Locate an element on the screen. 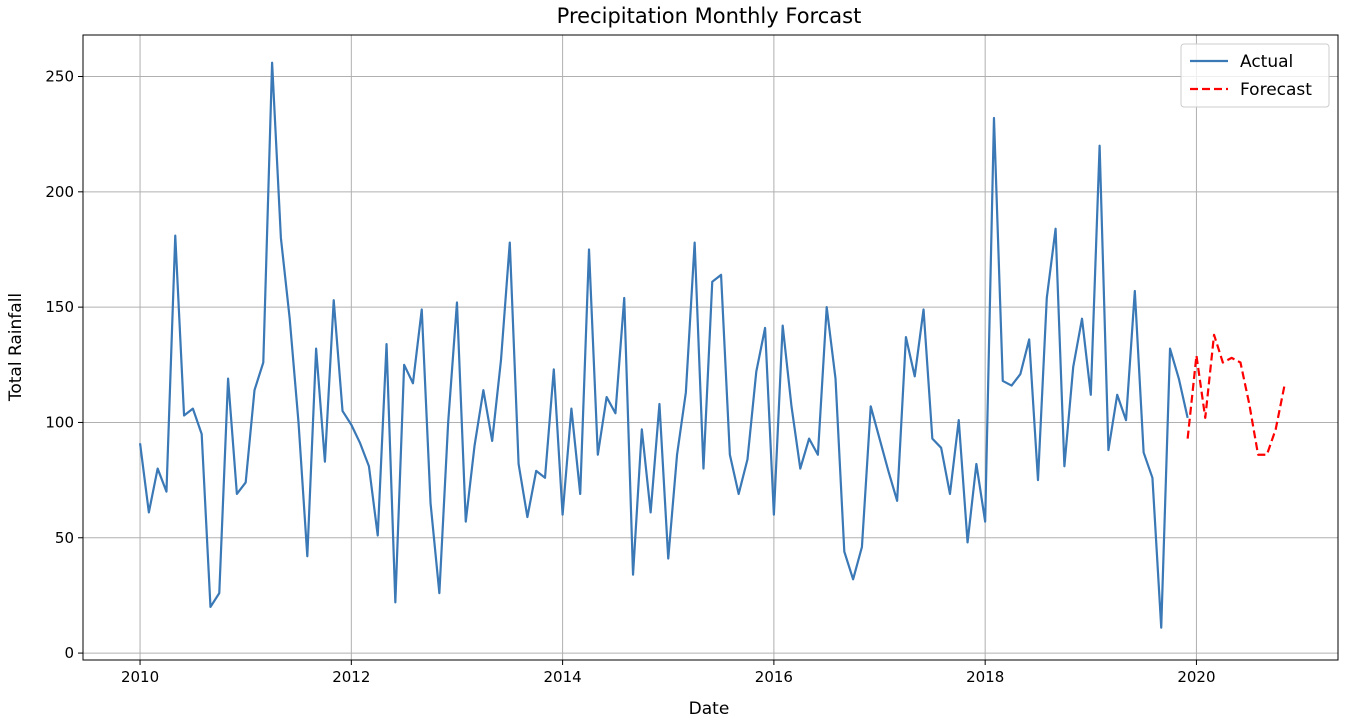 The image size is (1350, 725). y-tick-label: 150 is located at coordinates (59, 307).